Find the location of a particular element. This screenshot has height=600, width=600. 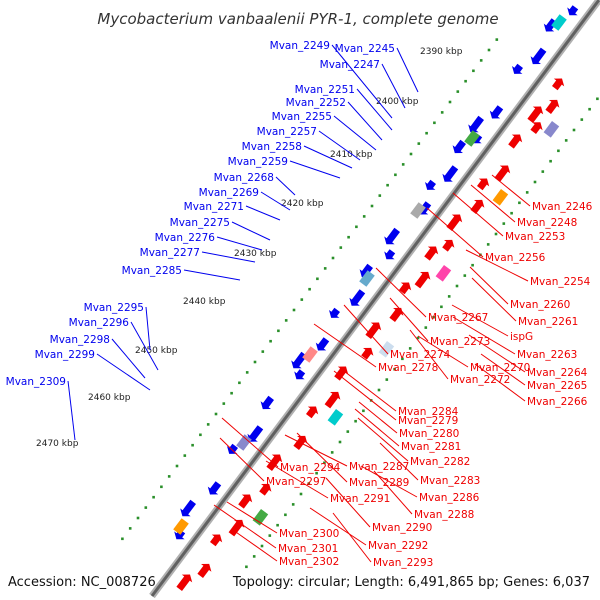

reverse-gene-label: Mvan_2253 is located at coordinates (535, 237).